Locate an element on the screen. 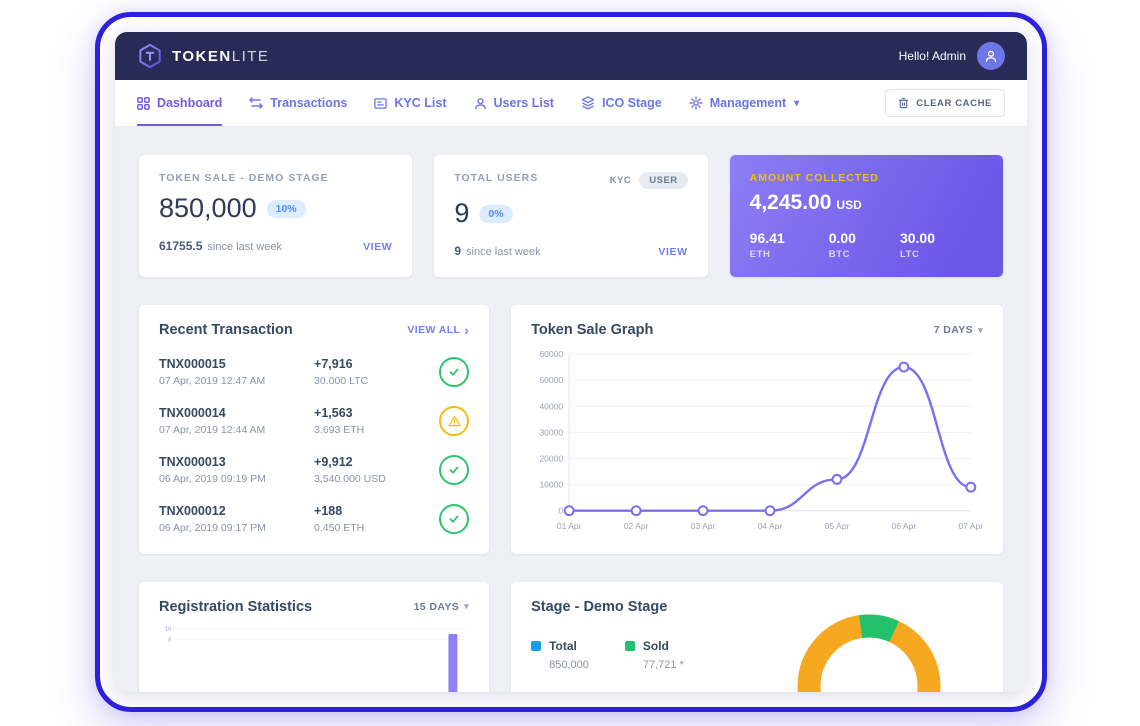  breakdown-item-eth: 96.41 ETH is located at coordinates (767, 245).